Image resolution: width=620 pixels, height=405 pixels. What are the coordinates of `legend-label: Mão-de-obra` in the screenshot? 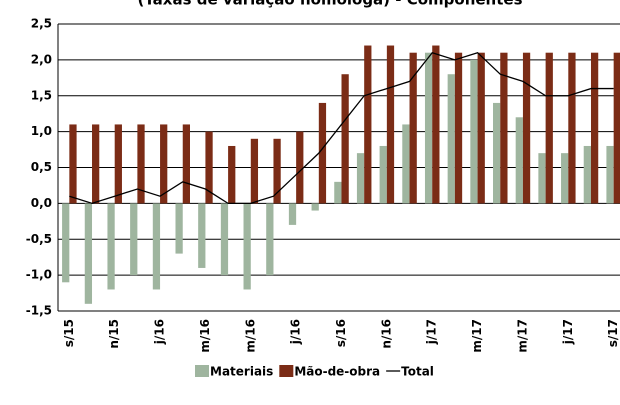 It's located at (337, 372).